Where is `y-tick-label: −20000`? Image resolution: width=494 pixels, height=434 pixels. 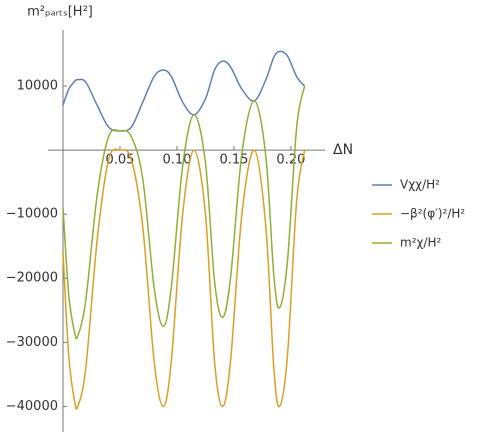
y-tick-label: −20000 is located at coordinates (32, 278).